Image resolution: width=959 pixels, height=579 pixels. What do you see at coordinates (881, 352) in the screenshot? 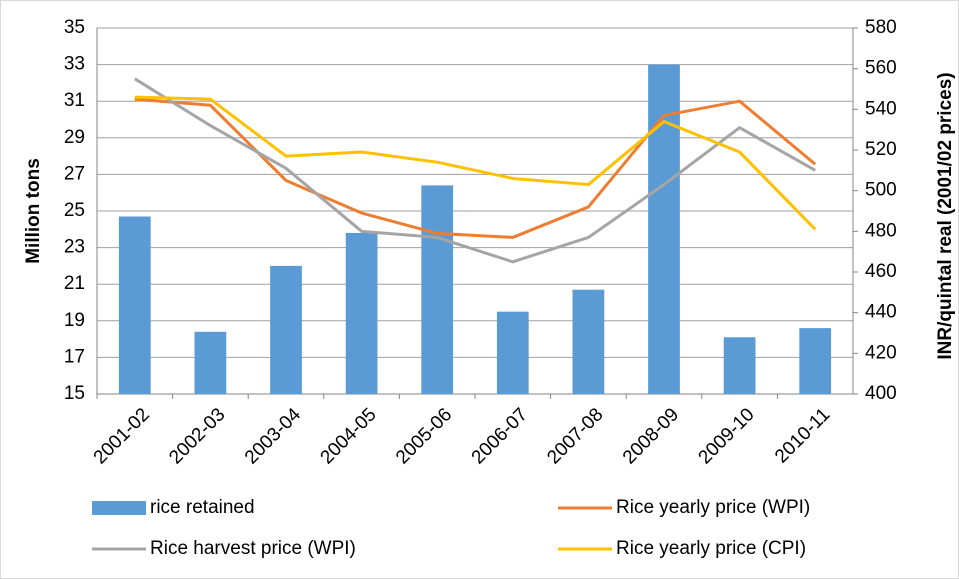
I see `y2-tick-label: 420` at bounding box center [881, 352].